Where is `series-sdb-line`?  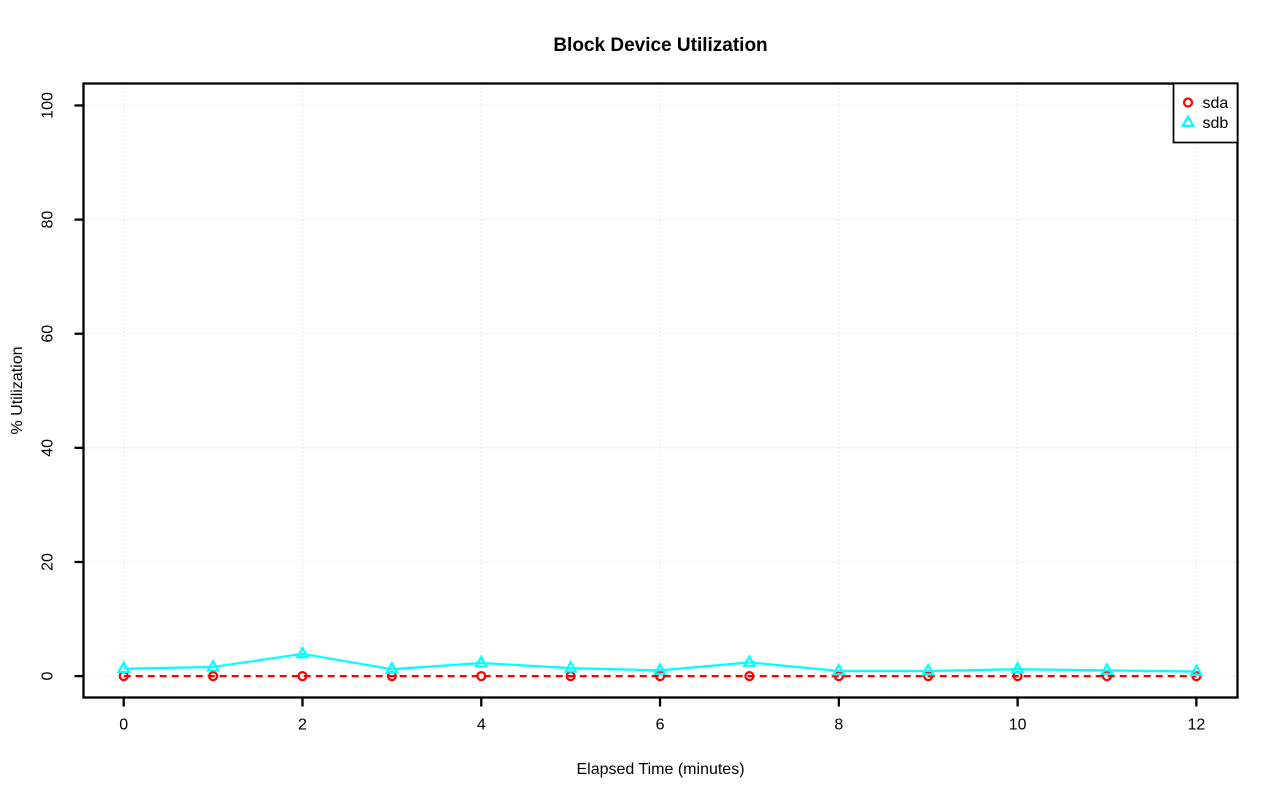
series-sdb-line is located at coordinates (660, 662).